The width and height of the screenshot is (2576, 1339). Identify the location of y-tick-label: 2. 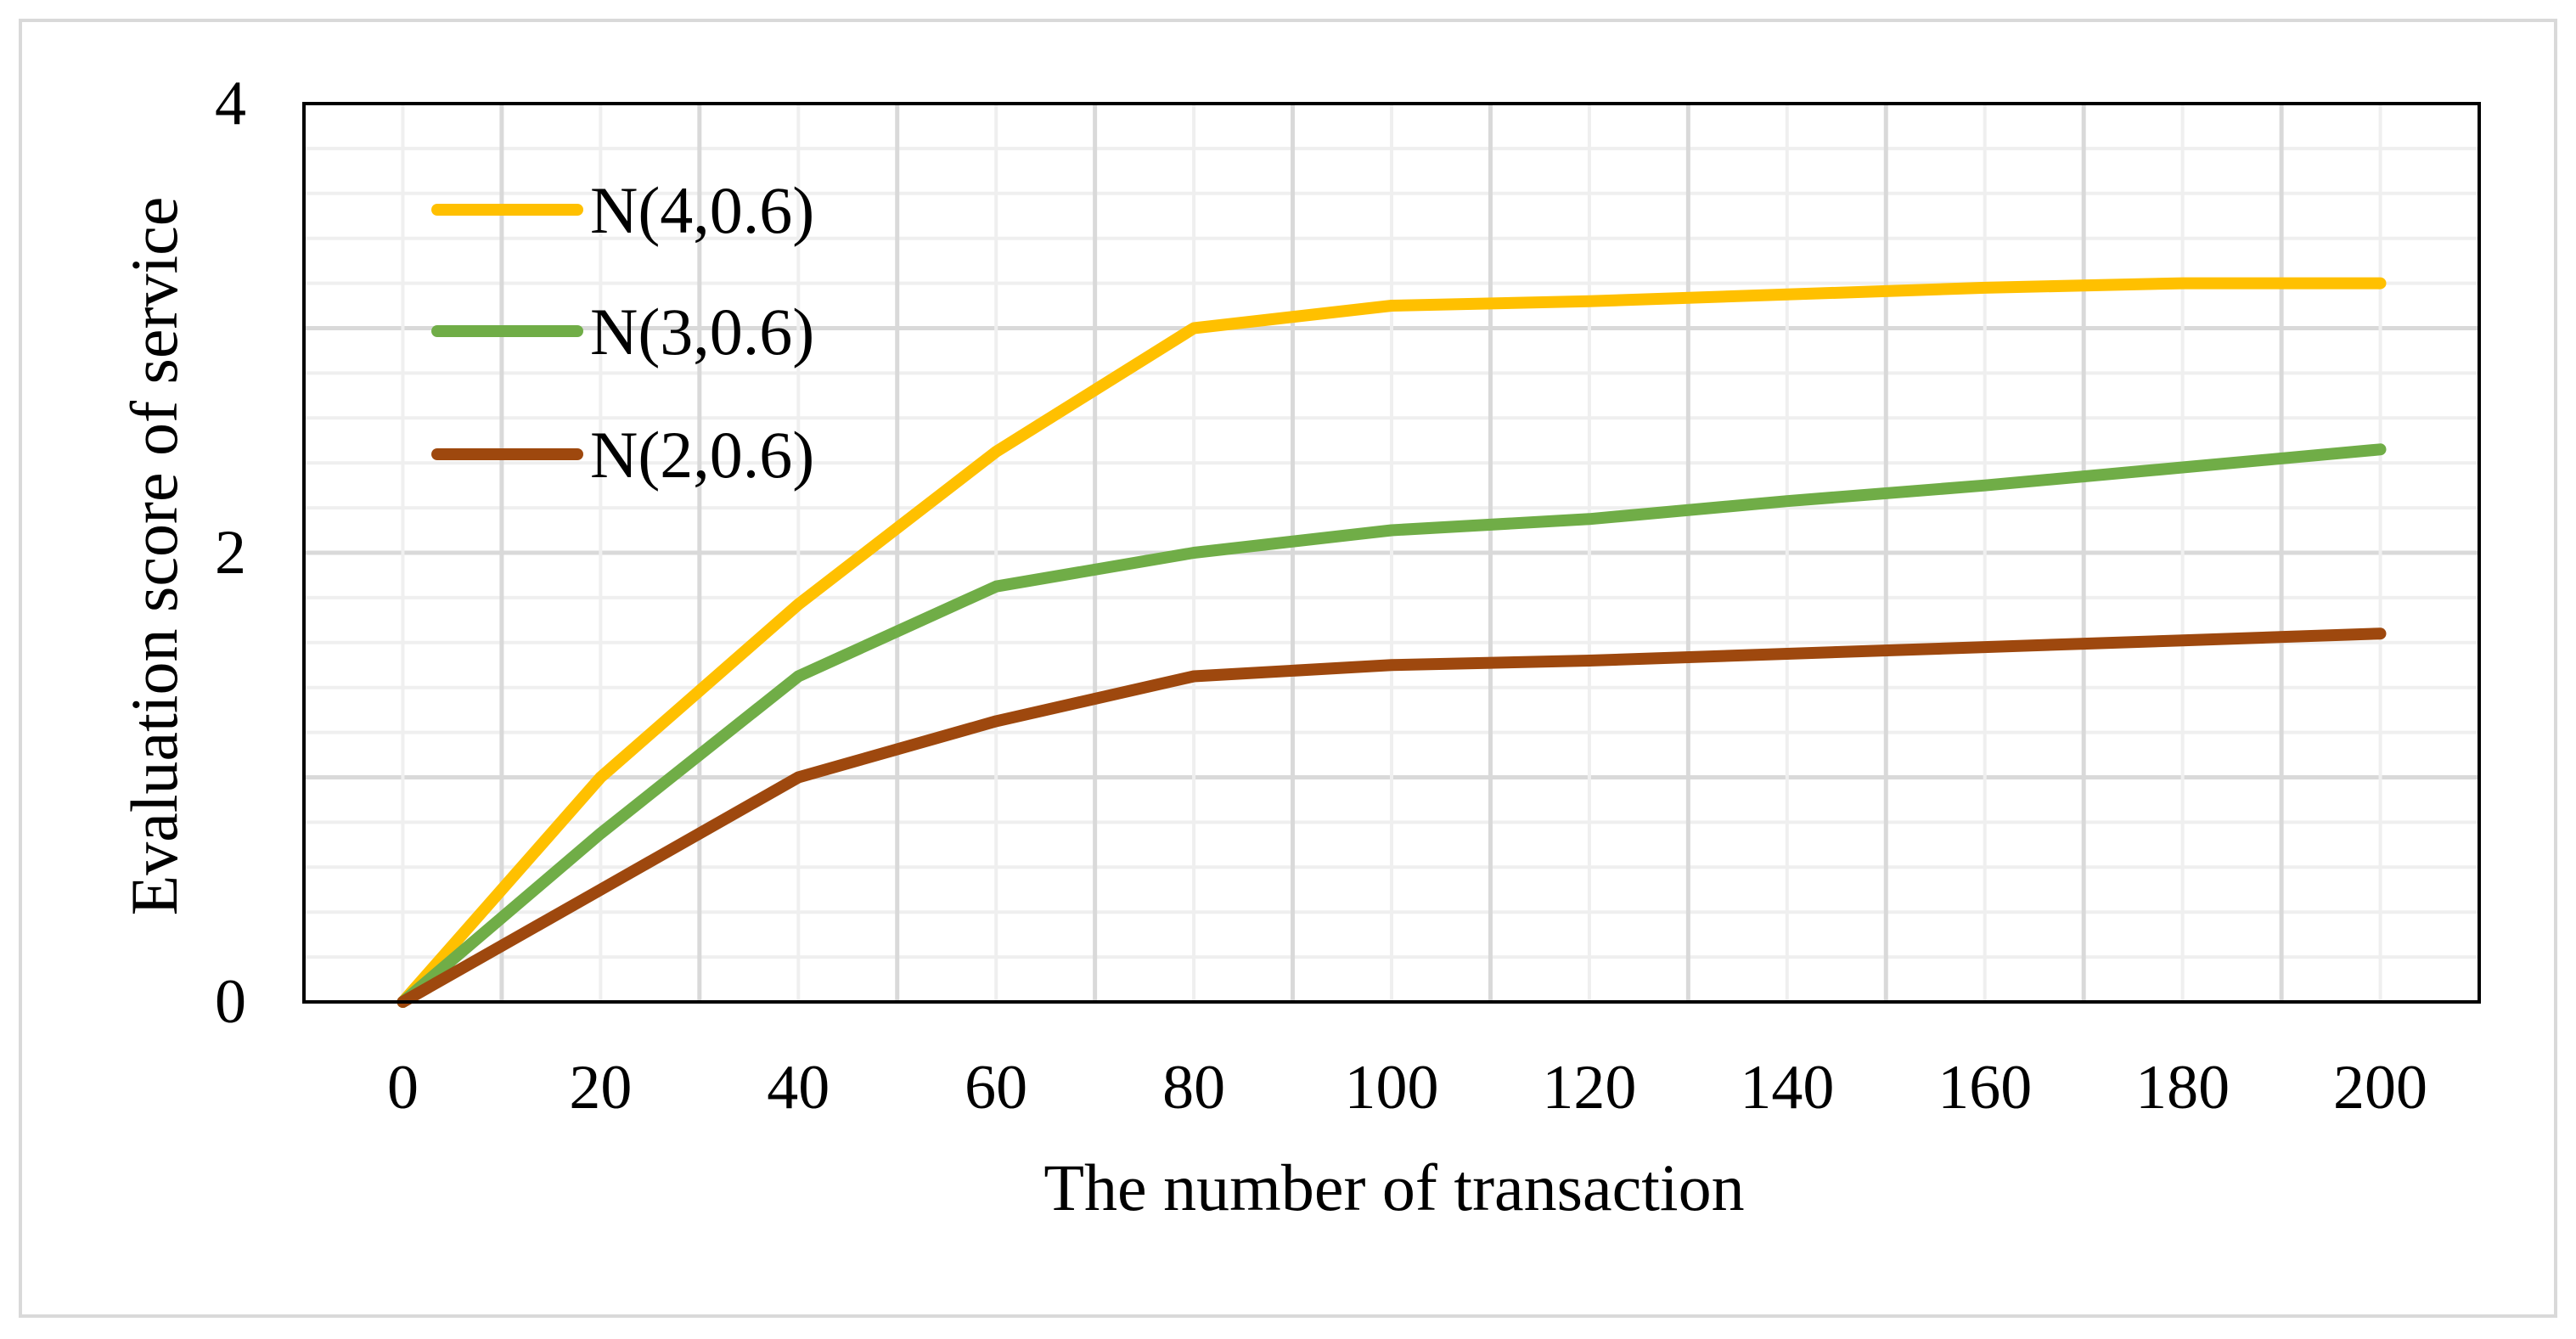
(230, 553).